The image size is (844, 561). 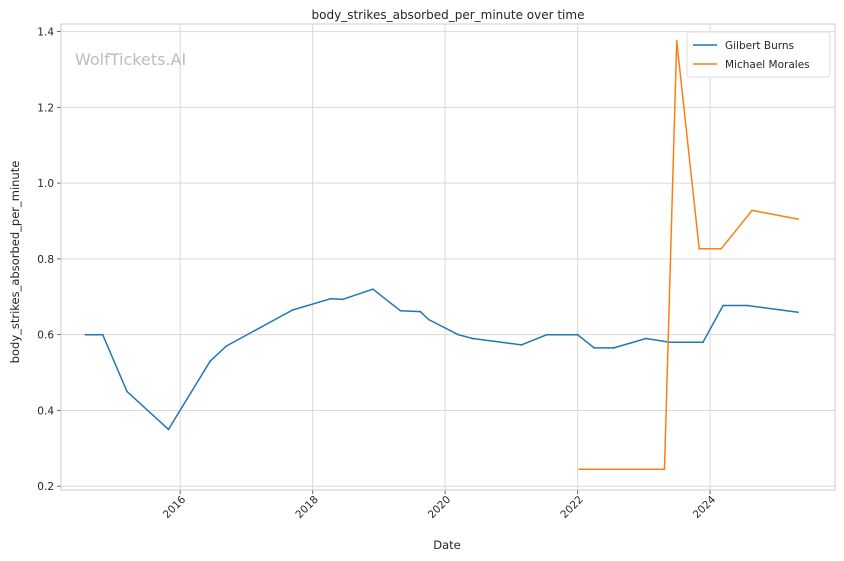 I want to click on y-tick-label: 0.8, so click(x=45, y=260).